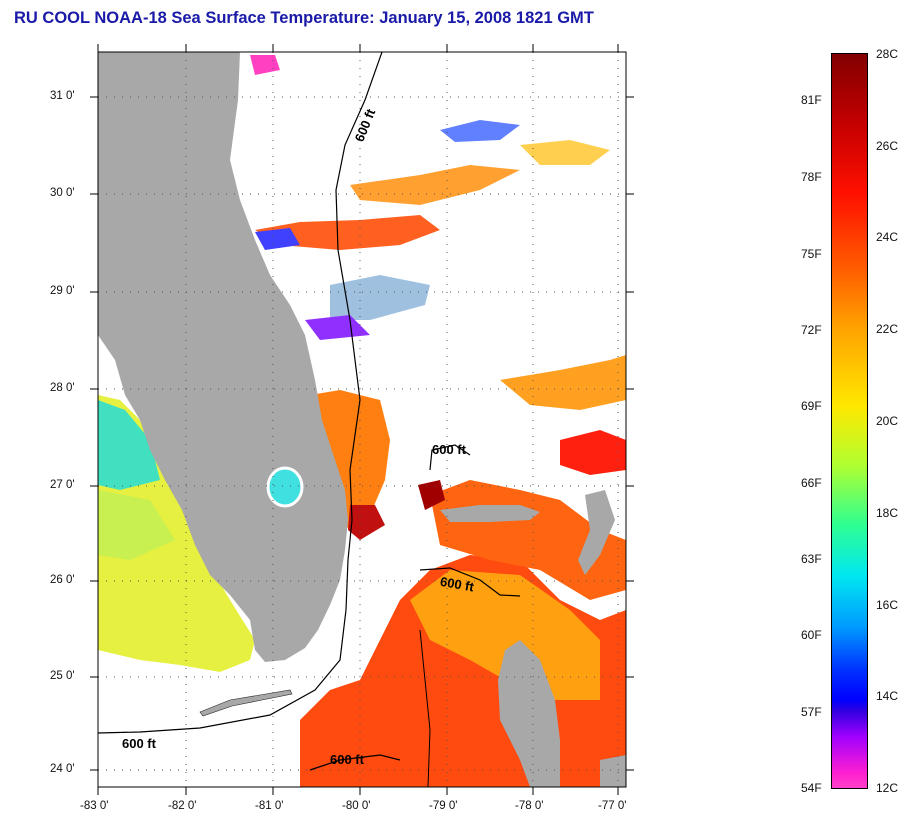 The width and height of the screenshot is (913, 817). I want to click on andros, so click(529, 713).